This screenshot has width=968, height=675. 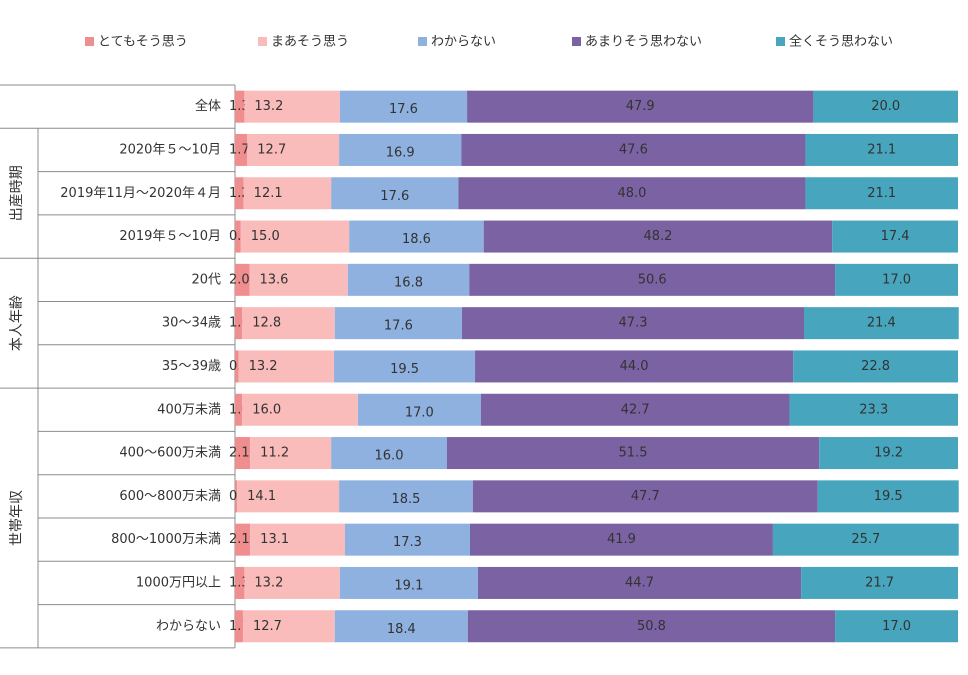 I want to click on legend-label-4: 全くそう思わない, so click(x=841, y=42).